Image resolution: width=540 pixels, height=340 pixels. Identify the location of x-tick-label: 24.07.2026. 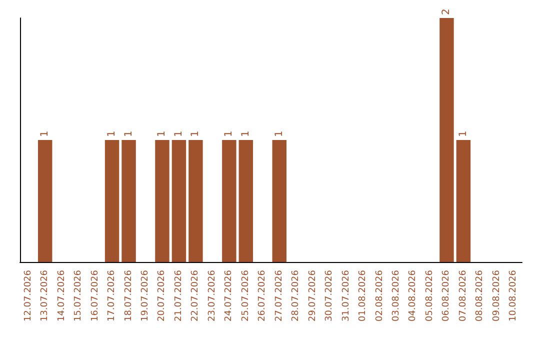
(229, 296).